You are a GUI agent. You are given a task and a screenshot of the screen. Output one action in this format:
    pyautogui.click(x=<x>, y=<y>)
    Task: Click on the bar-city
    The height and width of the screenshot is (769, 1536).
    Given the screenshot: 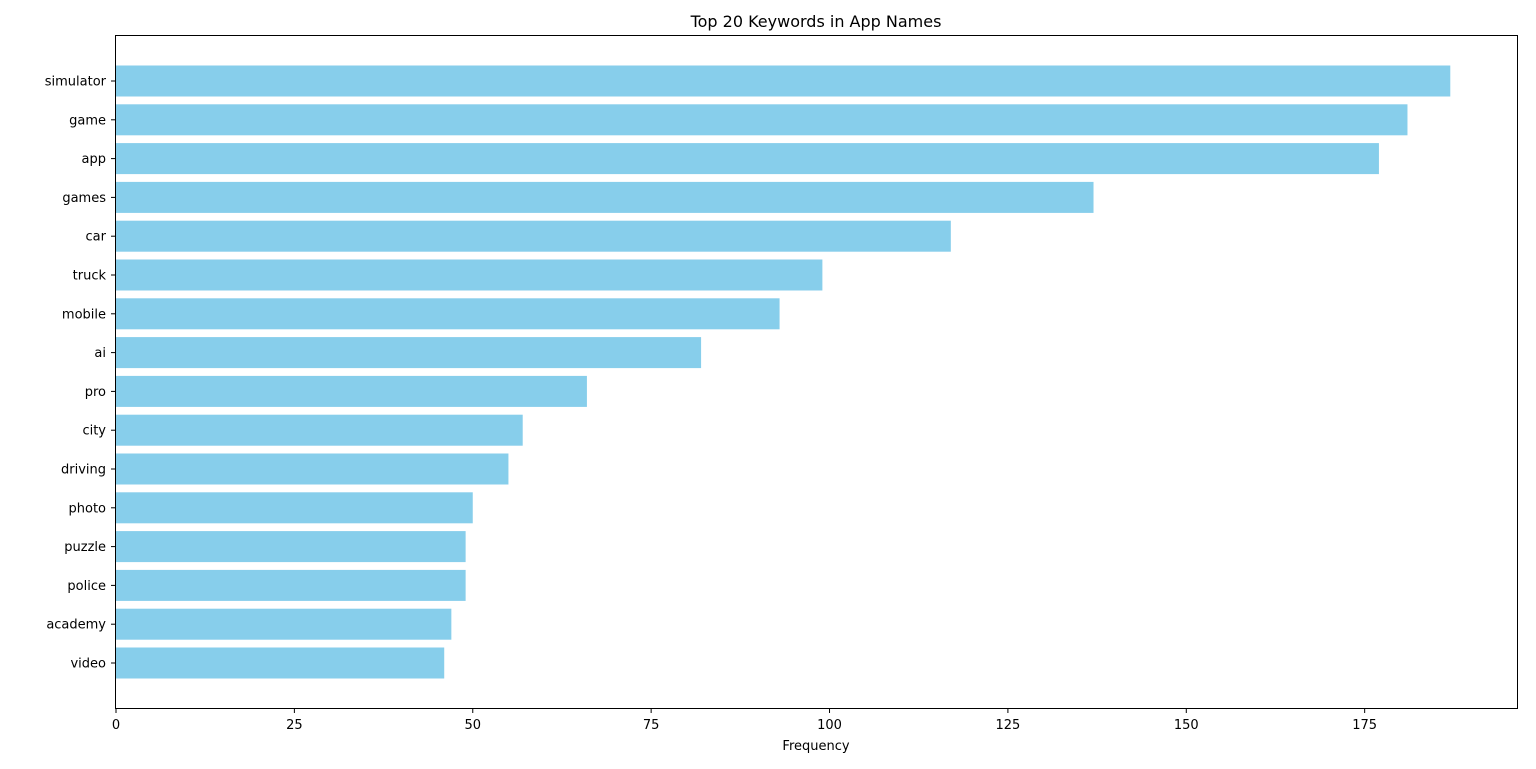 What is the action you would take?
    pyautogui.click(x=319, y=430)
    